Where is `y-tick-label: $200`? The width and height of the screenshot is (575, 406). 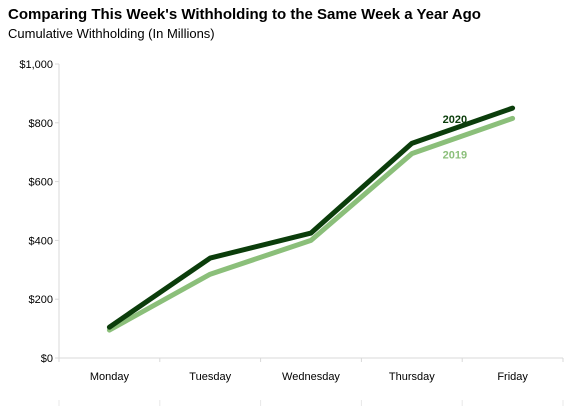
y-tick-label: $200 is located at coordinates (41, 300).